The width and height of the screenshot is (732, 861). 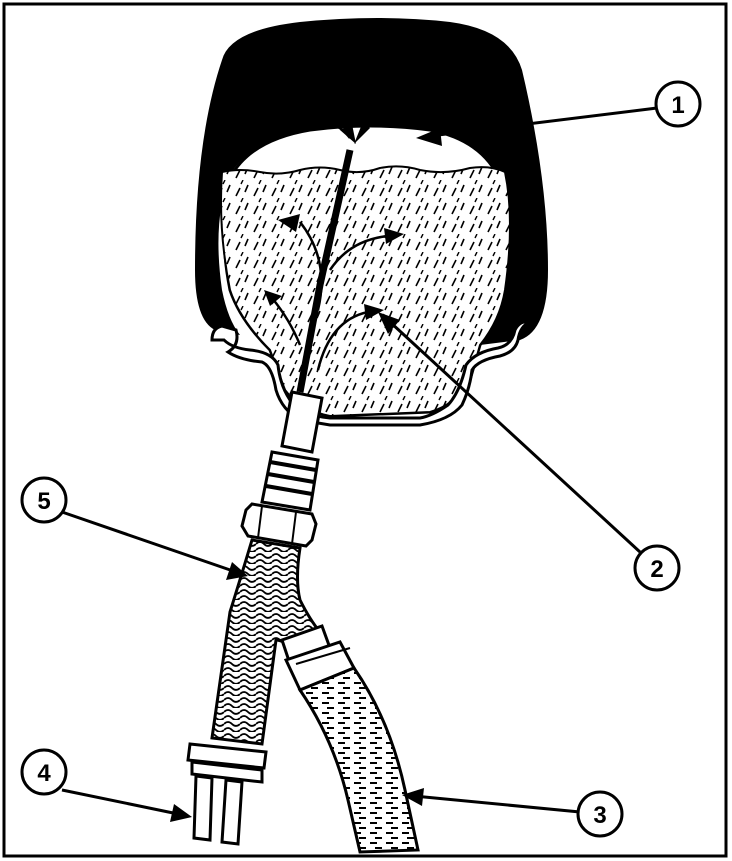 I want to click on callout-2: 2, so click(x=657, y=568).